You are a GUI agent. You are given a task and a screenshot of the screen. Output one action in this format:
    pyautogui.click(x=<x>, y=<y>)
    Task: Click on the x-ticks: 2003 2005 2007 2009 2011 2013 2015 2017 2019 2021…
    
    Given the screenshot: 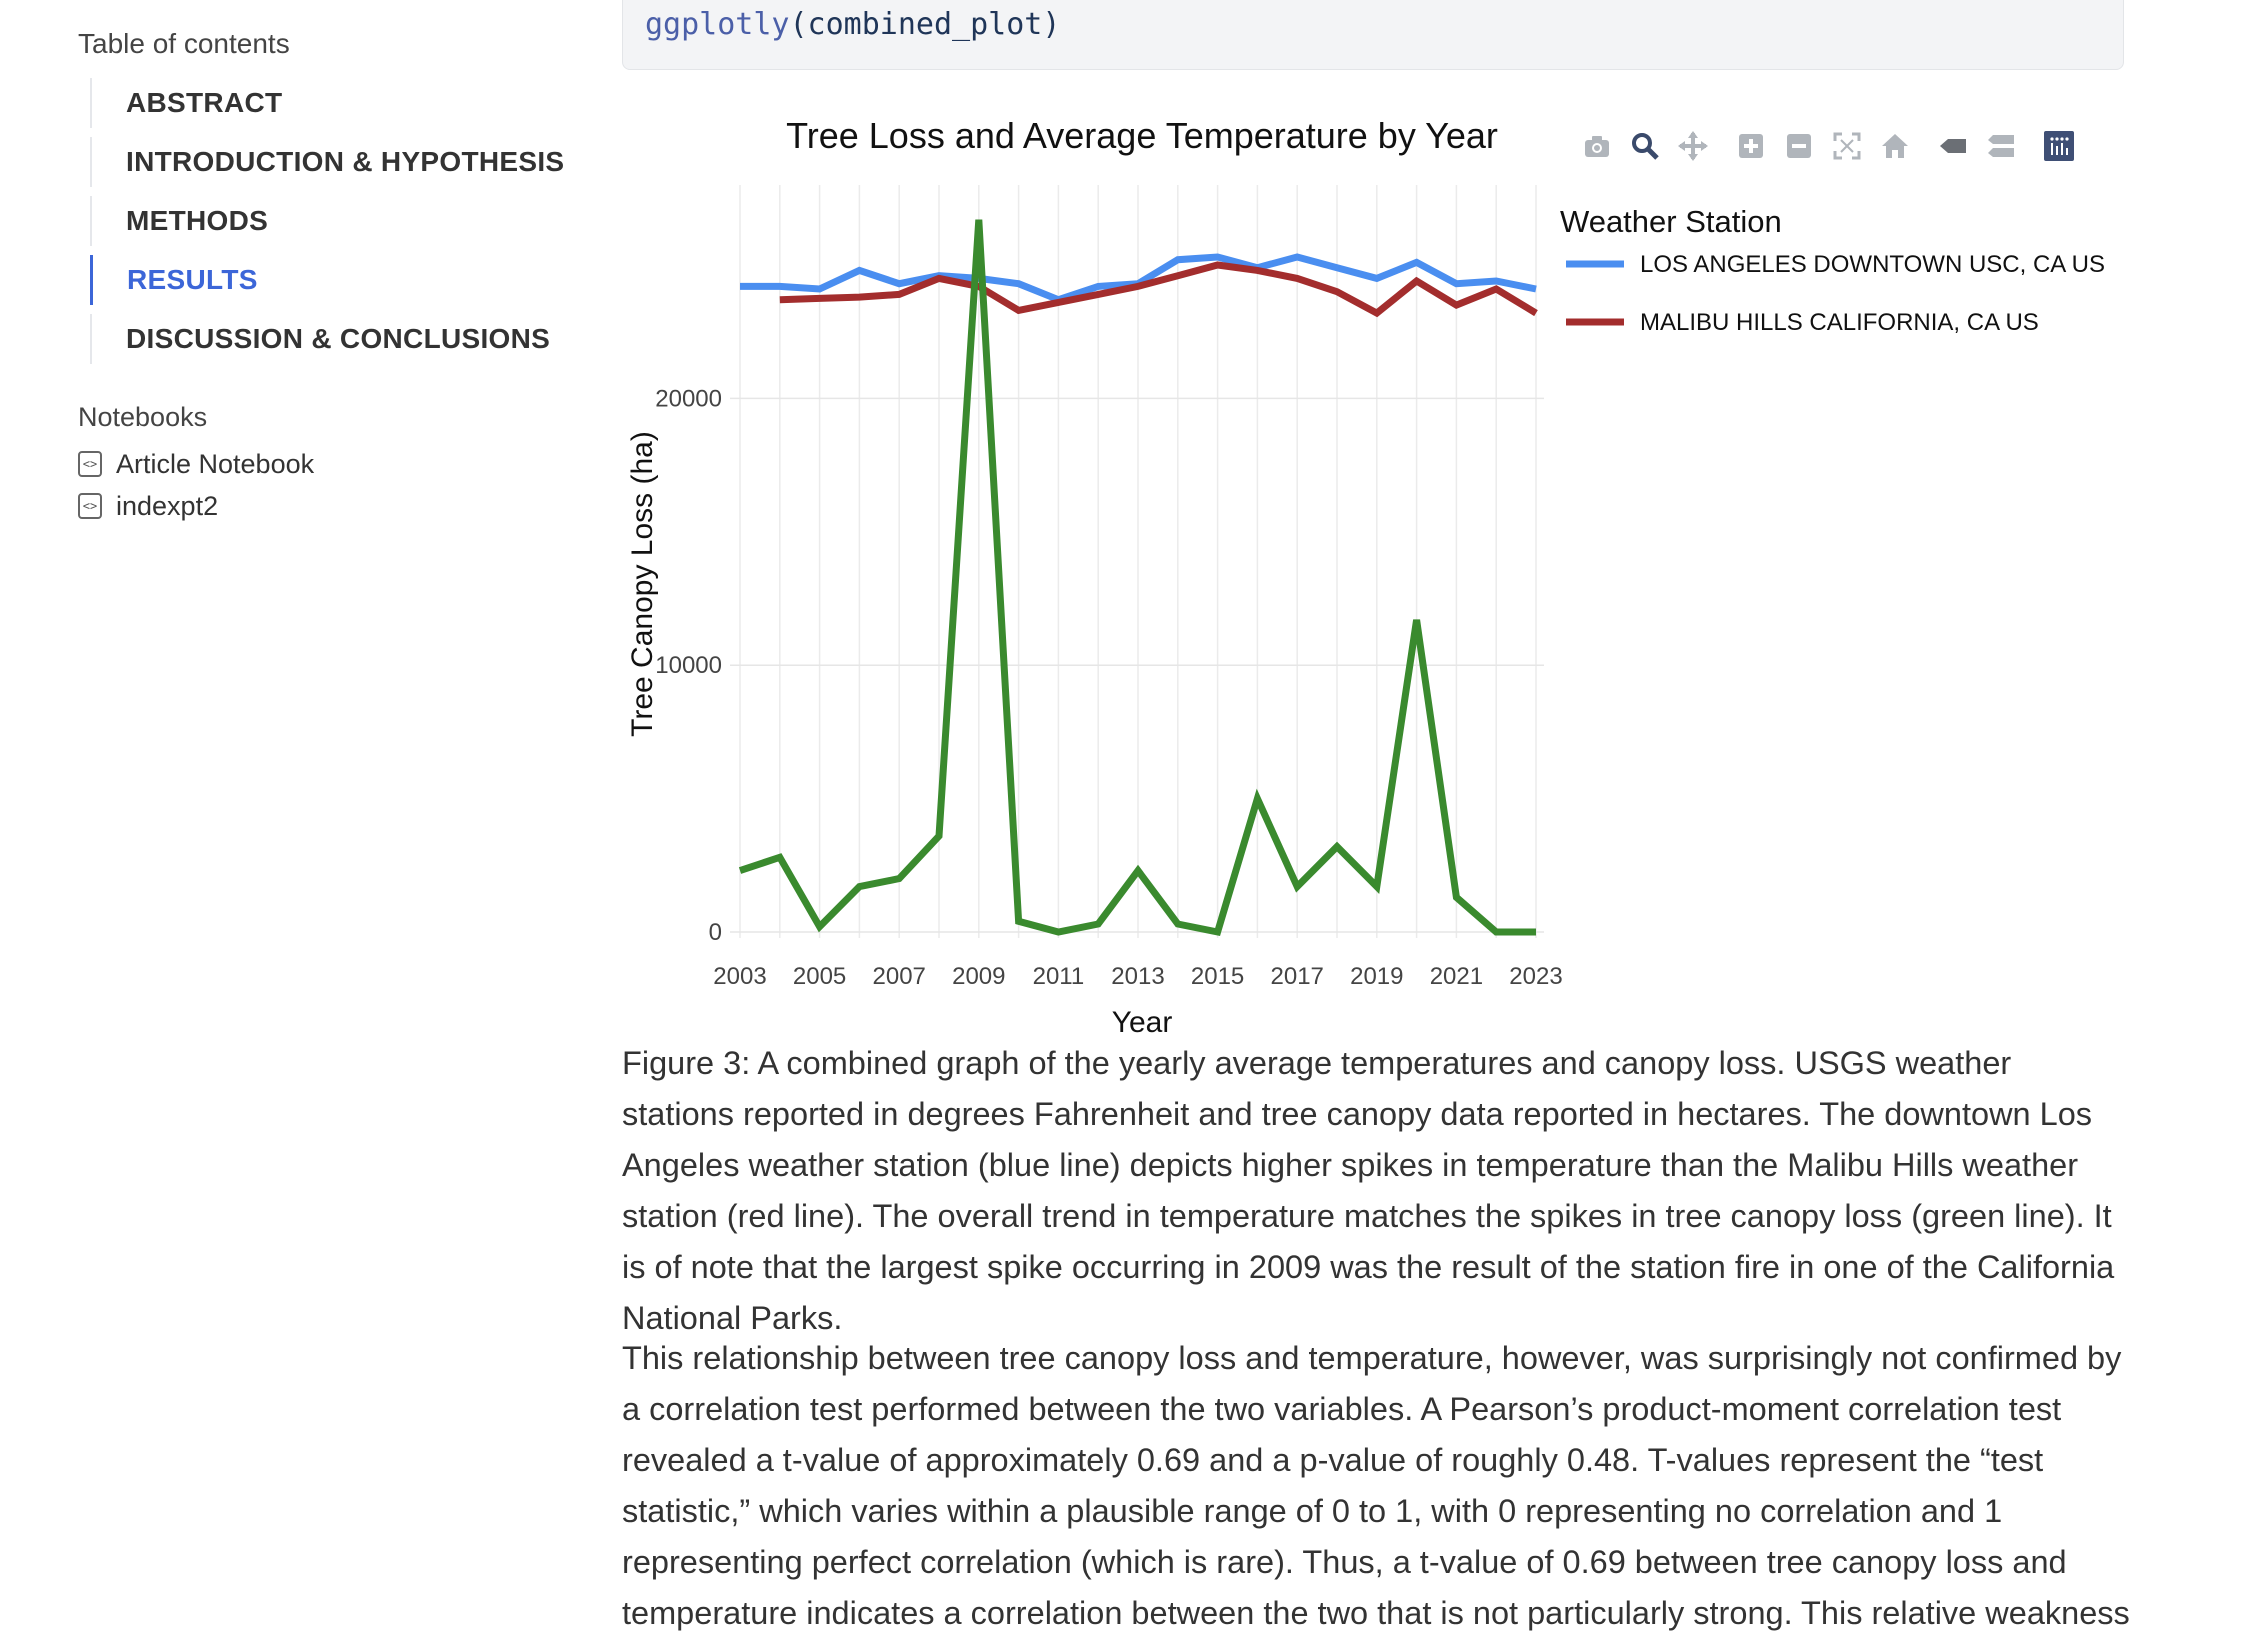 What is the action you would take?
    pyautogui.click(x=1137, y=976)
    